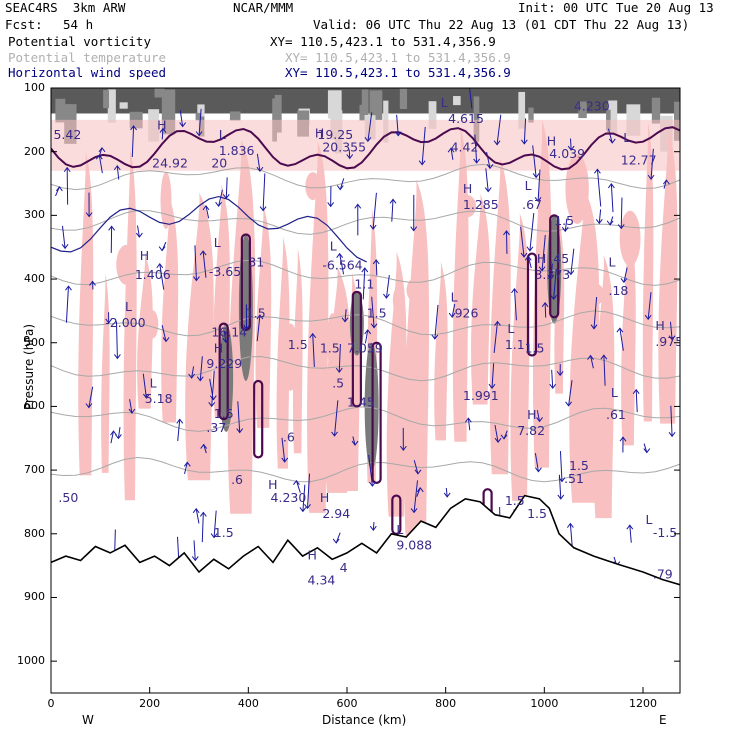 This screenshot has height=740, width=740. Describe the element at coordinates (219, 163) in the screenshot. I see `contour-annotation: 20` at that location.